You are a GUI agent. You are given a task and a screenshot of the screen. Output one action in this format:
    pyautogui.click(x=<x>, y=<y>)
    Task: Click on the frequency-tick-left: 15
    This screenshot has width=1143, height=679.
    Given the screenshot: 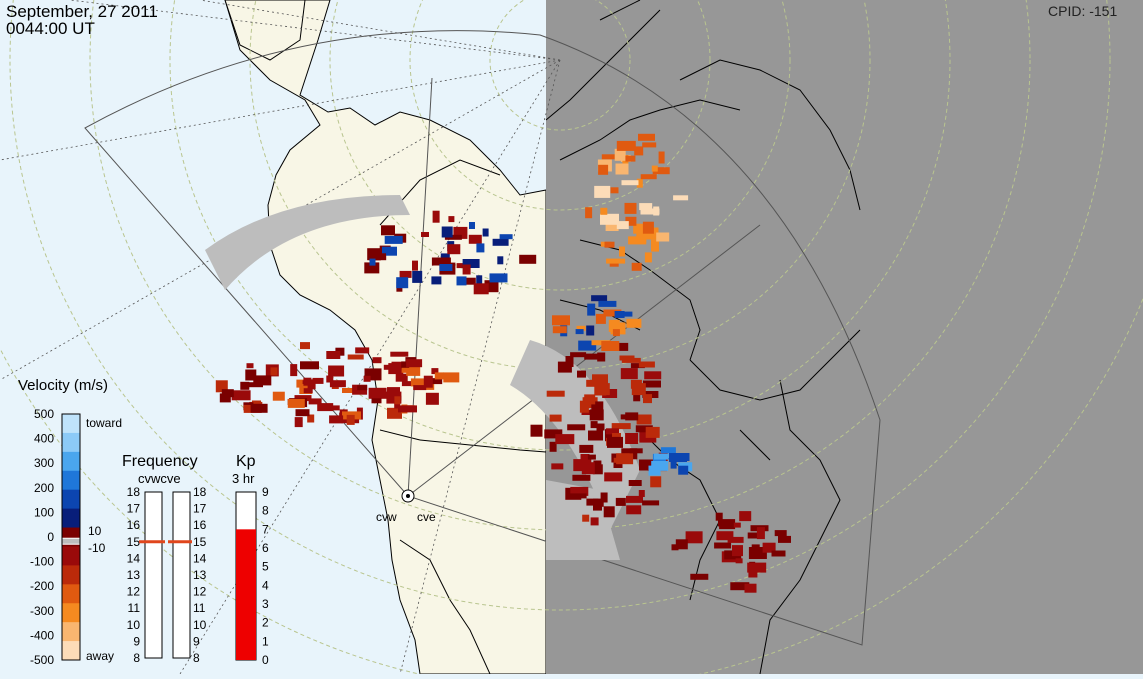 What is the action you would take?
    pyautogui.click(x=134, y=542)
    